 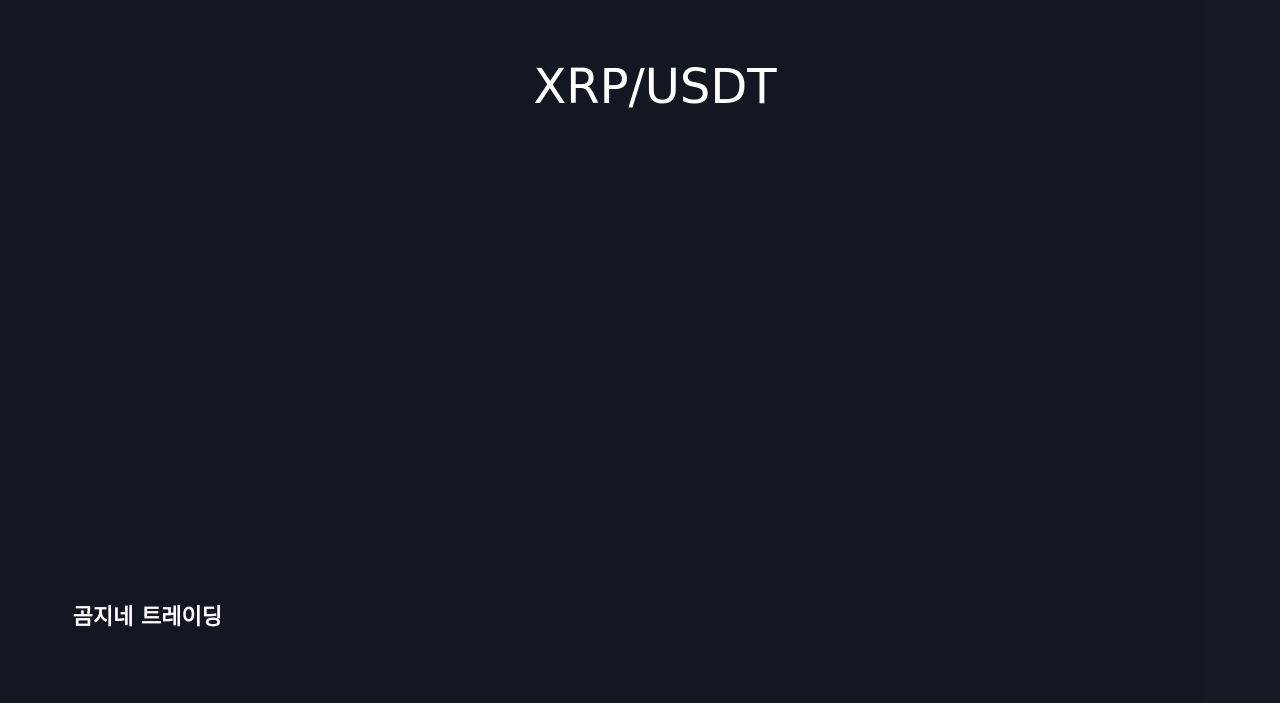 What do you see at coordinates (655, 87) in the screenshot?
I see `chart-title: XRP/USDT` at bounding box center [655, 87].